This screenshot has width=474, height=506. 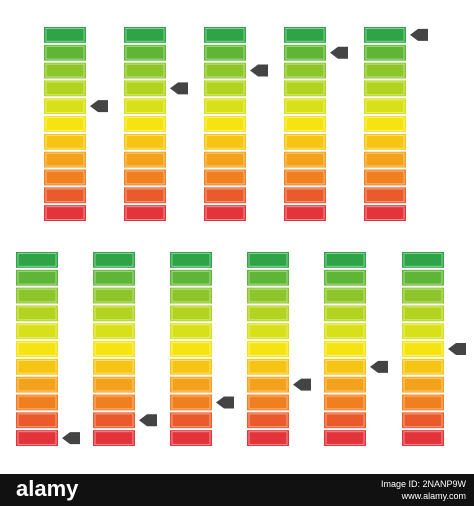 What do you see at coordinates (424, 484) in the screenshot?
I see `image-id: Image ID: 2NANP9W` at bounding box center [424, 484].